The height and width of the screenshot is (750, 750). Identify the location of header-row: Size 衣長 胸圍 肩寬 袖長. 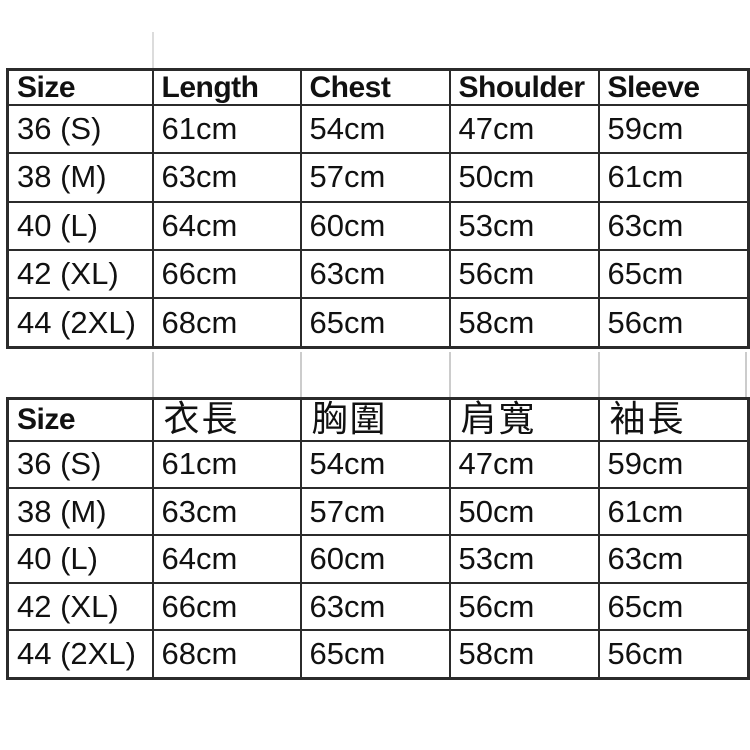
(378, 419).